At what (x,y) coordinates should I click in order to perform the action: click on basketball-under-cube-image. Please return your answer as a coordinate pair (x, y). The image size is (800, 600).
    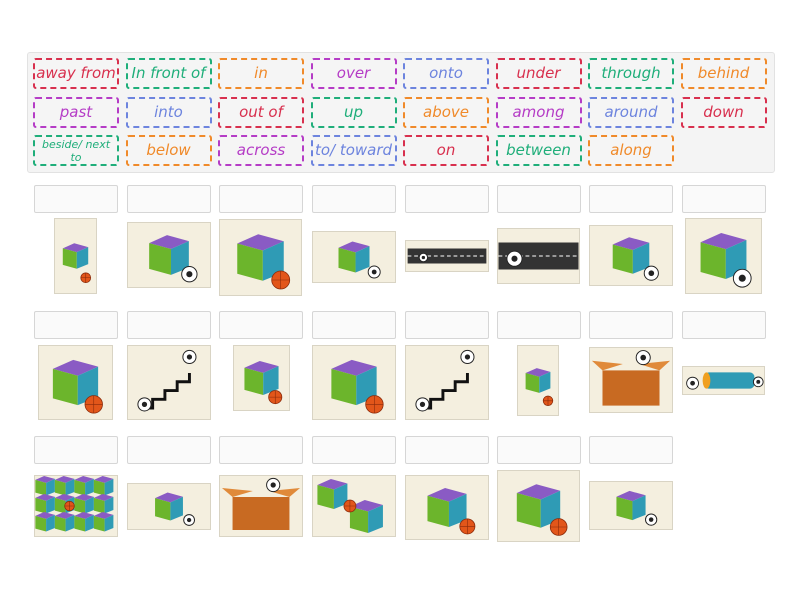
    Looking at the image, I should click on (261, 378).